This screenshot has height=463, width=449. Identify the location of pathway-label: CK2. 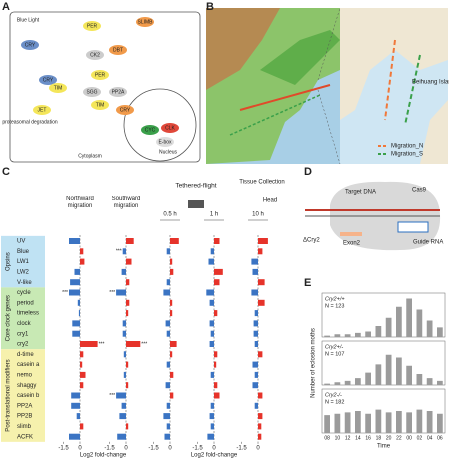
(95, 55).